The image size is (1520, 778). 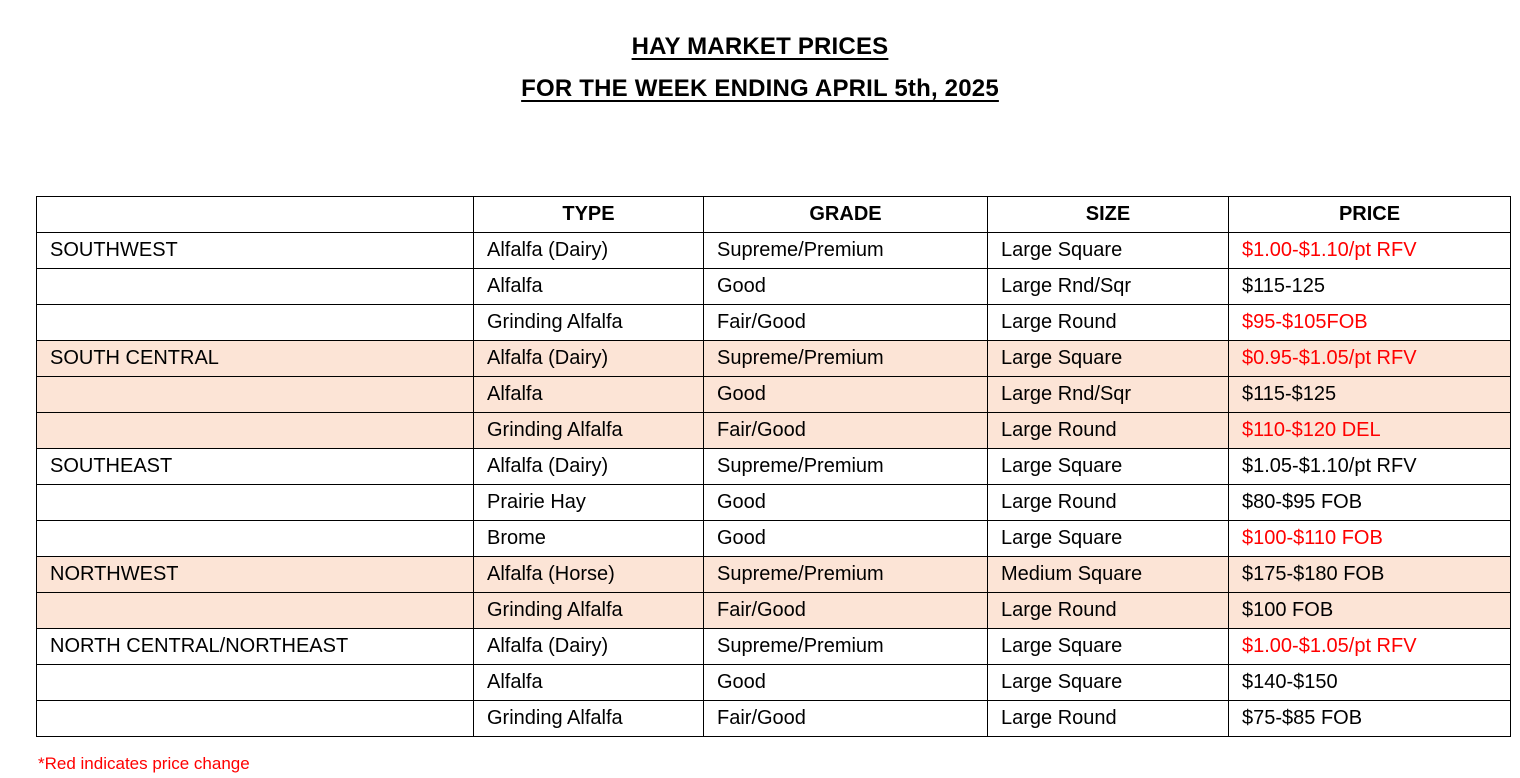 What do you see at coordinates (1369, 394) in the screenshot?
I see `cell-price: $115-$125` at bounding box center [1369, 394].